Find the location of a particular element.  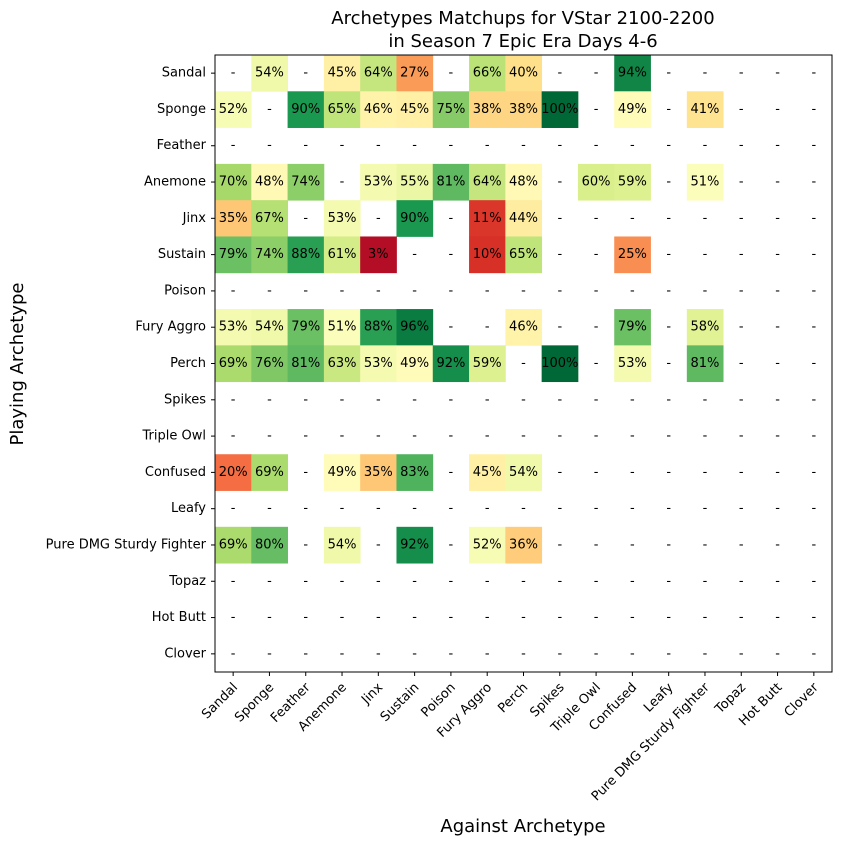

cell-label-jinx-vs-sponge: 67% is located at coordinates (269, 218).